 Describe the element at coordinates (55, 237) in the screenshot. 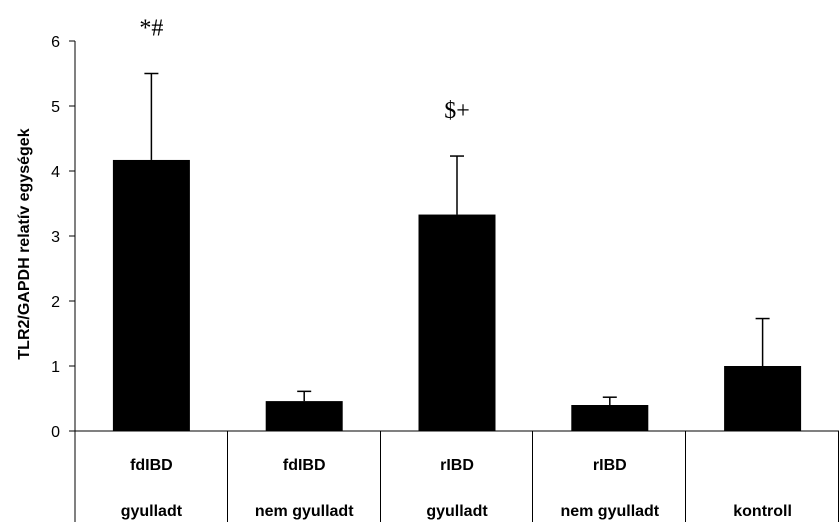

I see `y-tick-label: 3` at that location.